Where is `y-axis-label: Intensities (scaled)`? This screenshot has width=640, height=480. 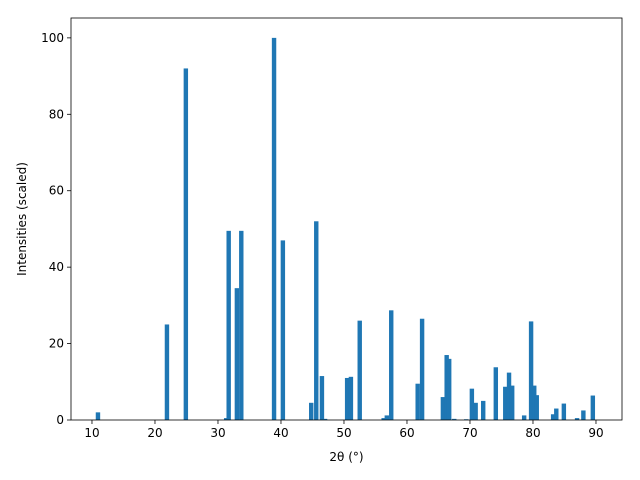
y-axis-label: Intensities (scaled) is located at coordinates (22, 219).